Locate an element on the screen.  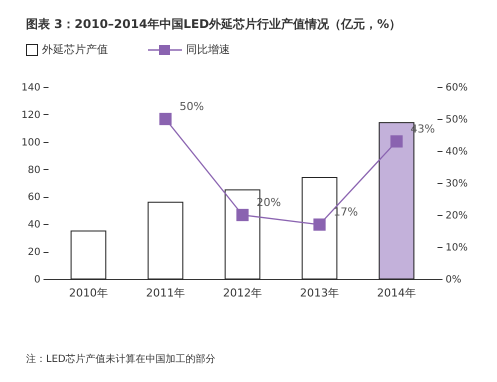
y-tick-label: 0 is located at coordinates (37, 280).